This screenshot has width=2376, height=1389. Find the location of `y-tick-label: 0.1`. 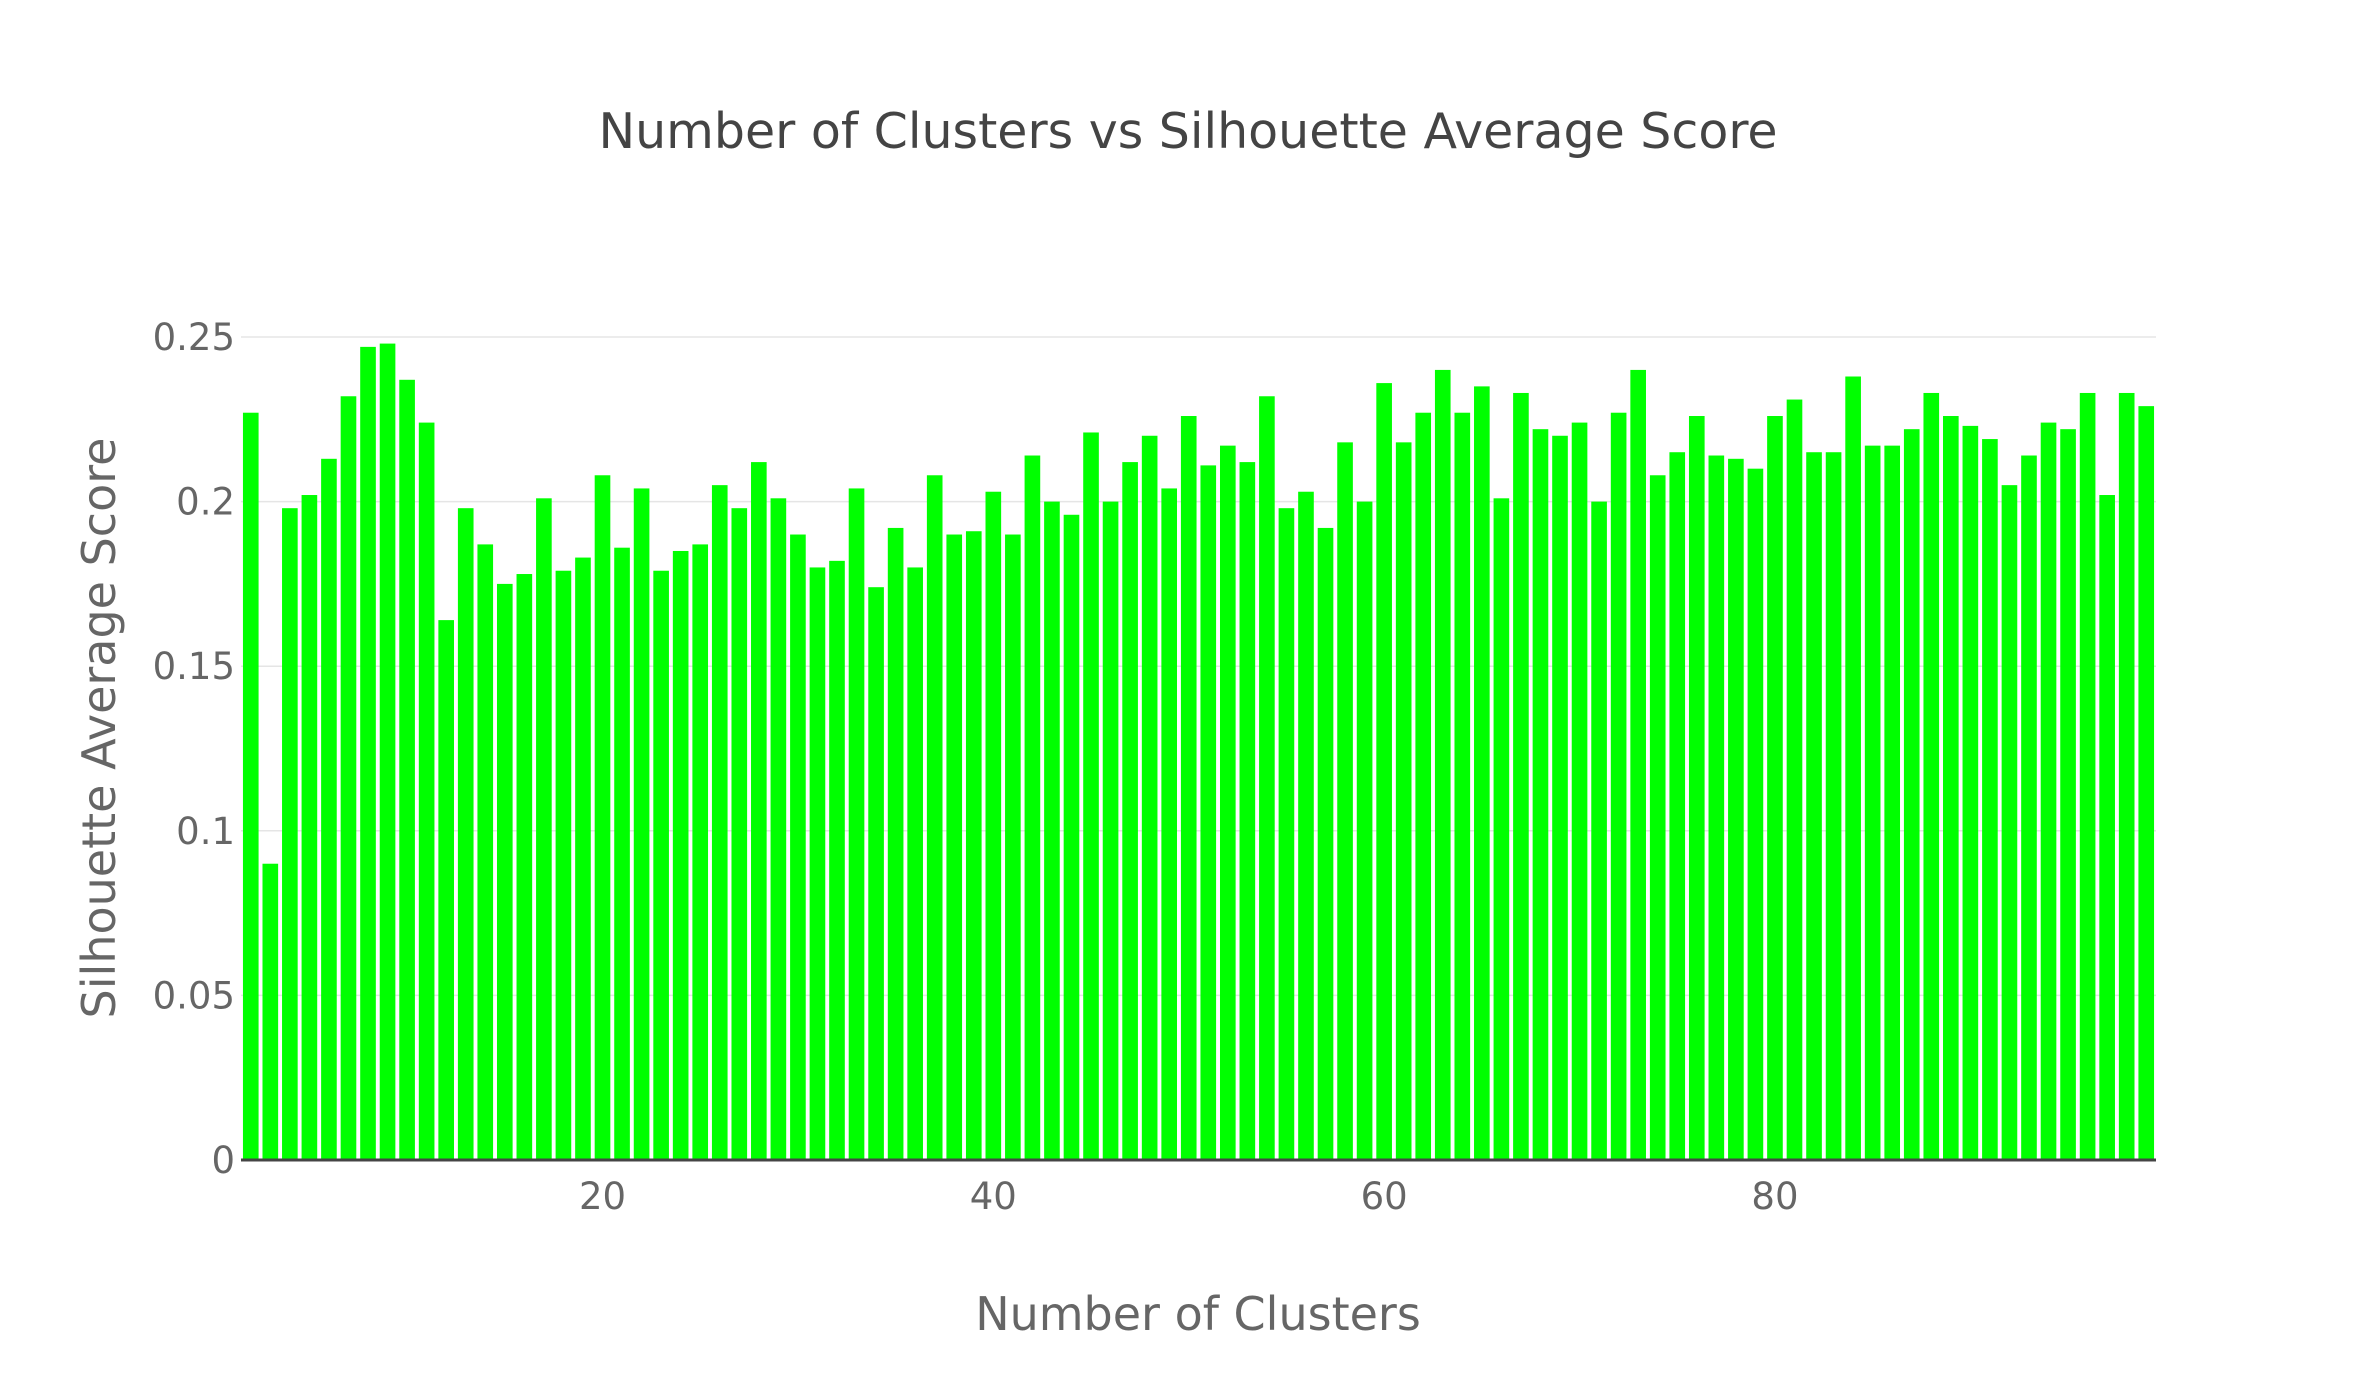

y-tick-label: 0.1 is located at coordinates (205, 831).